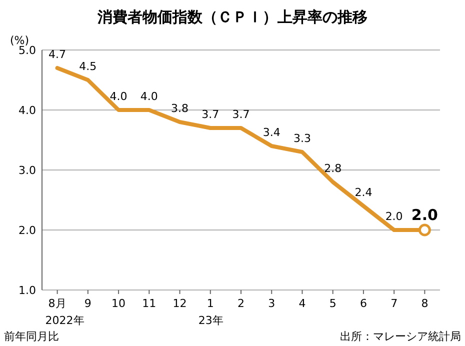  Describe the element at coordinates (27, 230) in the screenshot. I see `y-tick-label: 2.0` at that location.